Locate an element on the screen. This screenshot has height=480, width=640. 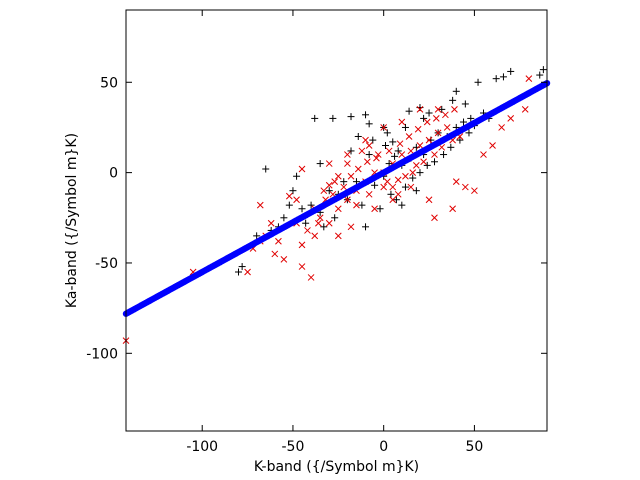
y-tick-label: -100 is located at coordinates (102, 354).